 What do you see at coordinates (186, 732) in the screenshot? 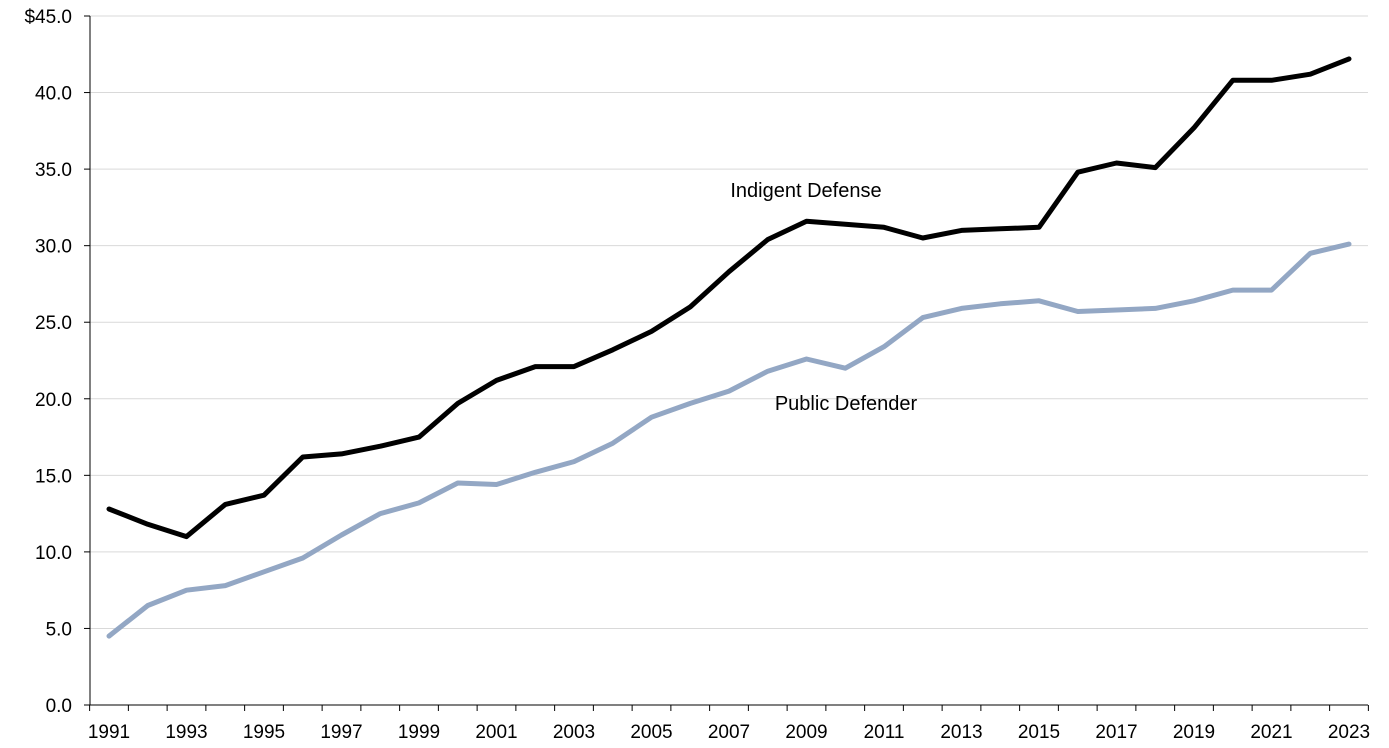
I see `x-tick-label: 1993` at bounding box center [186, 732].